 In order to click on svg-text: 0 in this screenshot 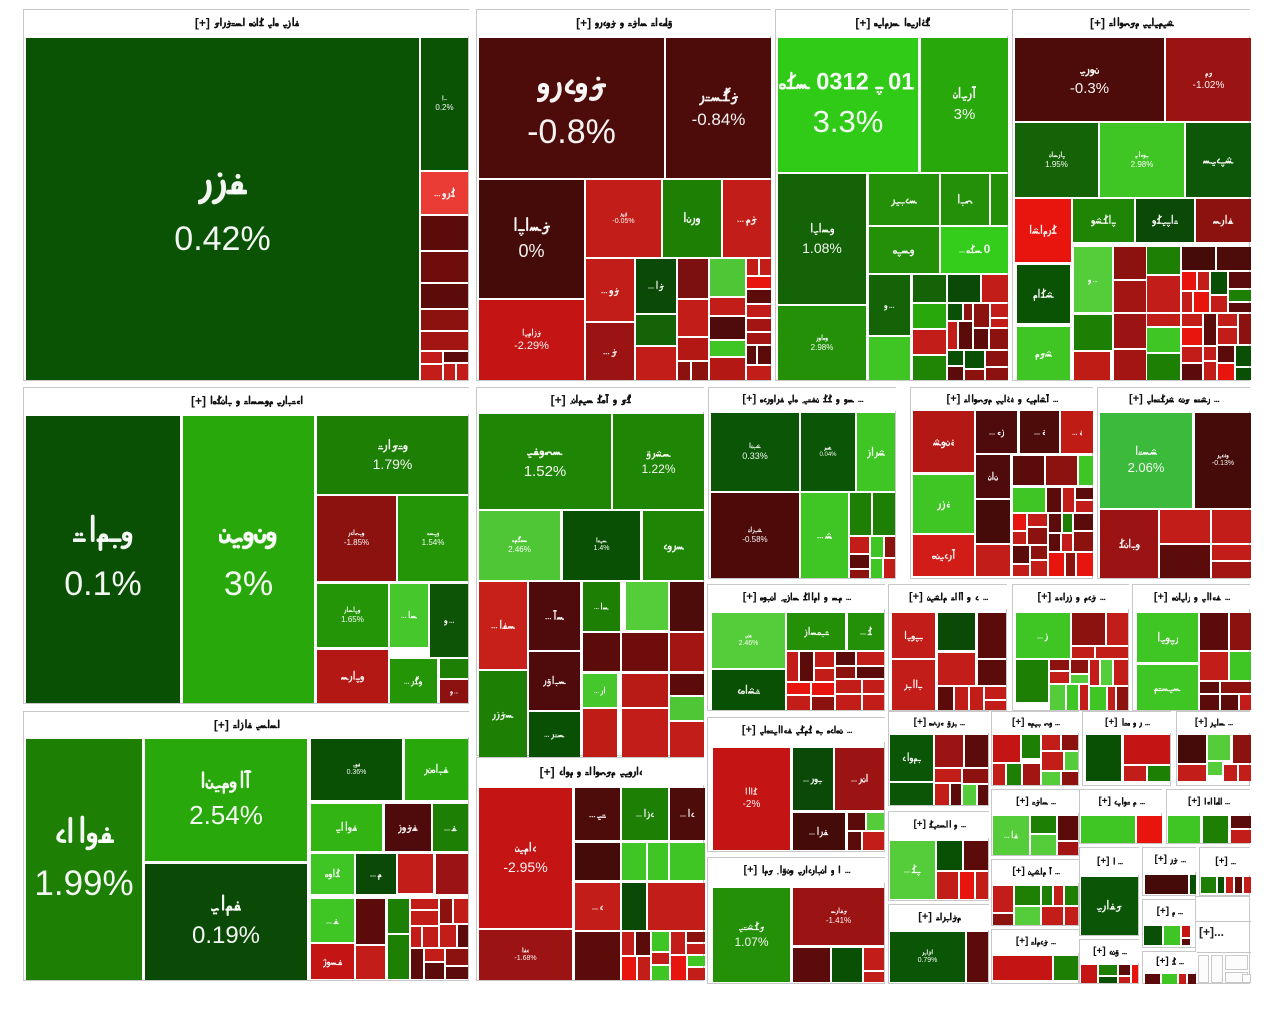, I will do `click(986, 250)`.